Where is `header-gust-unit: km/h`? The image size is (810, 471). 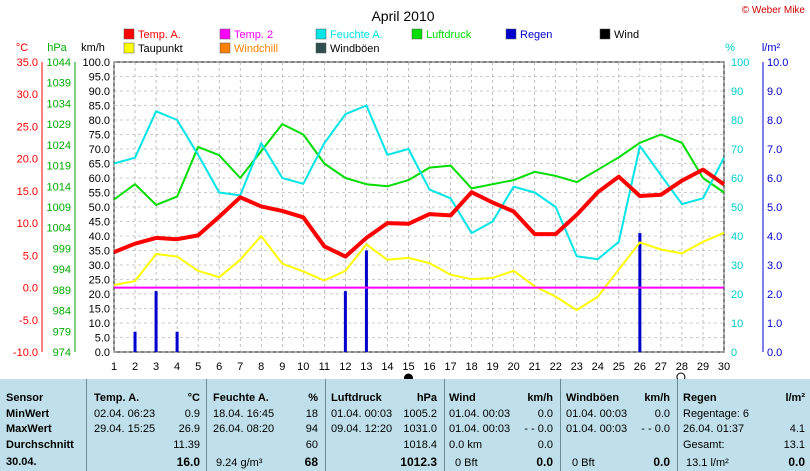 header-gust-unit: km/h is located at coordinates (657, 398).